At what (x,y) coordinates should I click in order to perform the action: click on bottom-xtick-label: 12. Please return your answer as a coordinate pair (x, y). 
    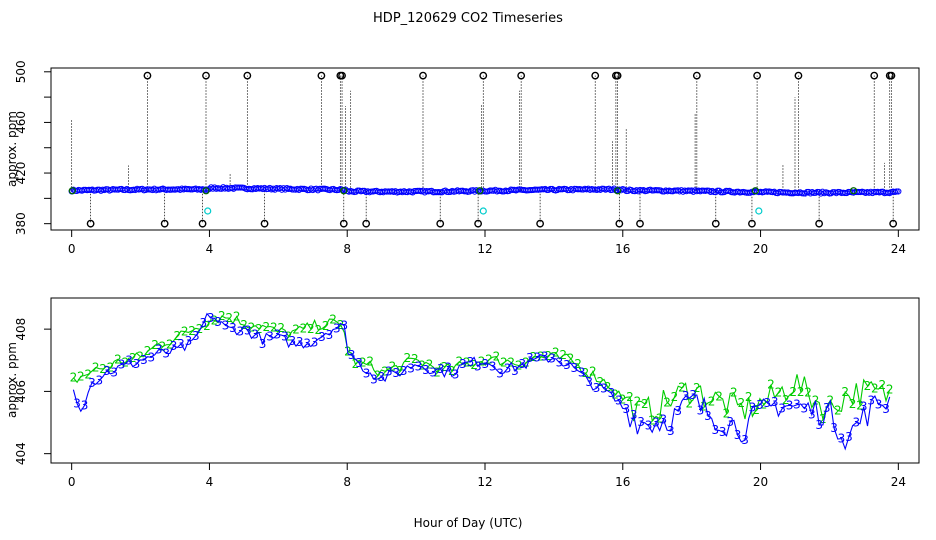
    Looking at the image, I should click on (484, 482).